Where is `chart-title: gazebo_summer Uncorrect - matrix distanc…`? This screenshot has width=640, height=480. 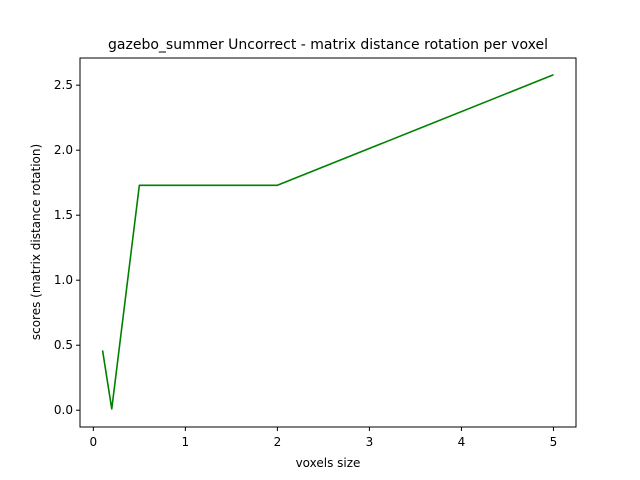 chart-title: gazebo_summer Uncorrect - matrix distanc… is located at coordinates (328, 45).